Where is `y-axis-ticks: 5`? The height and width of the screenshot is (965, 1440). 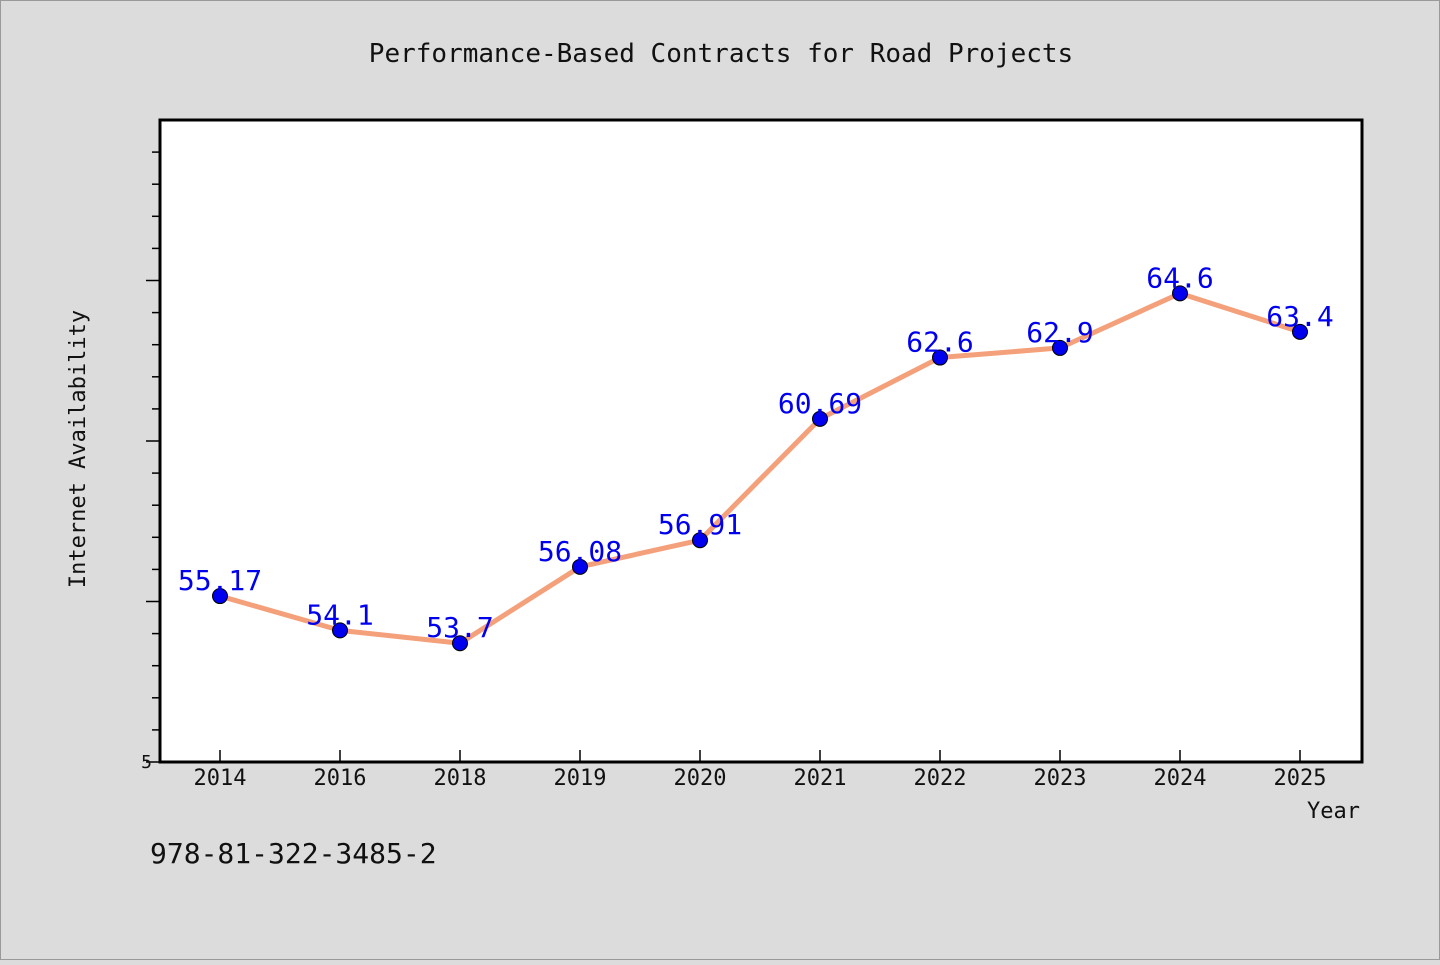
y-axis-ticks: 5 is located at coordinates (150, 462).